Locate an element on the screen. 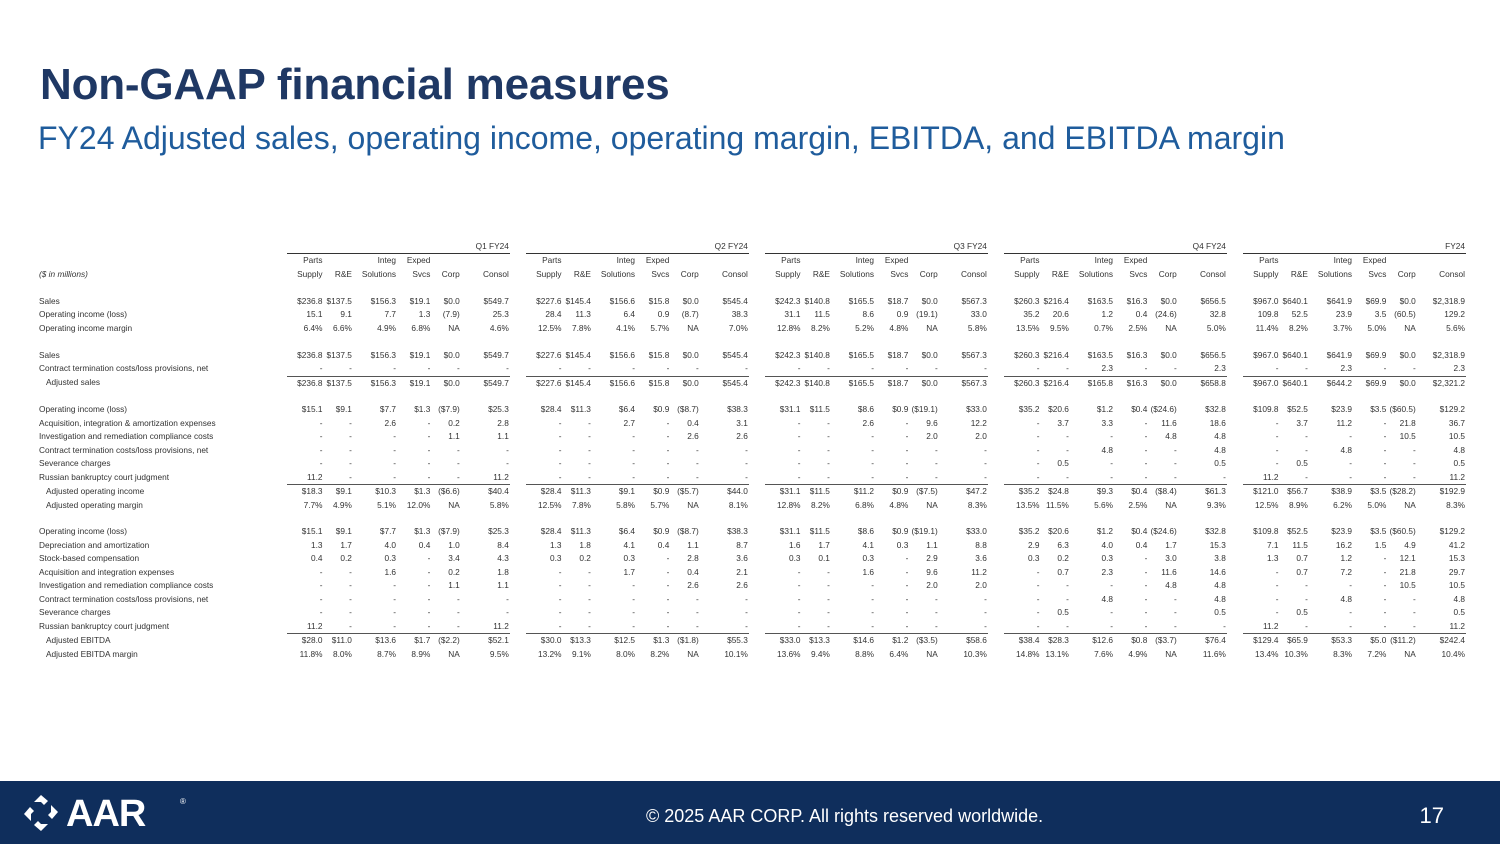 The height and width of the screenshot is (844, 1500). value-cell: 6.3 is located at coordinates (1063, 544).